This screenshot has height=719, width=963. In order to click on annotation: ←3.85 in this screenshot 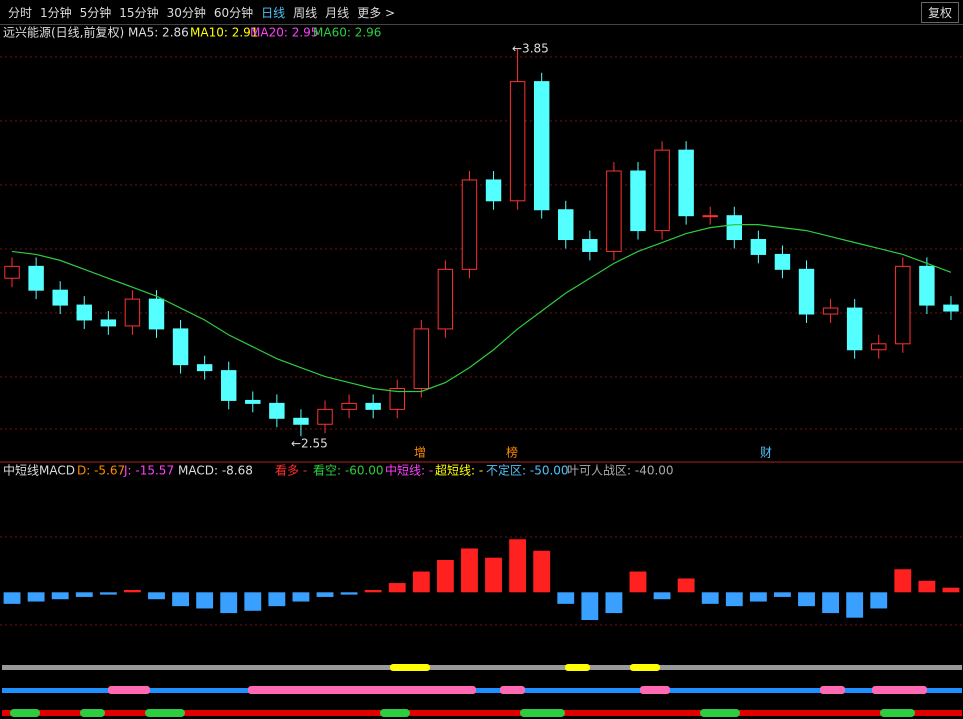, I will do `click(530, 49)`.